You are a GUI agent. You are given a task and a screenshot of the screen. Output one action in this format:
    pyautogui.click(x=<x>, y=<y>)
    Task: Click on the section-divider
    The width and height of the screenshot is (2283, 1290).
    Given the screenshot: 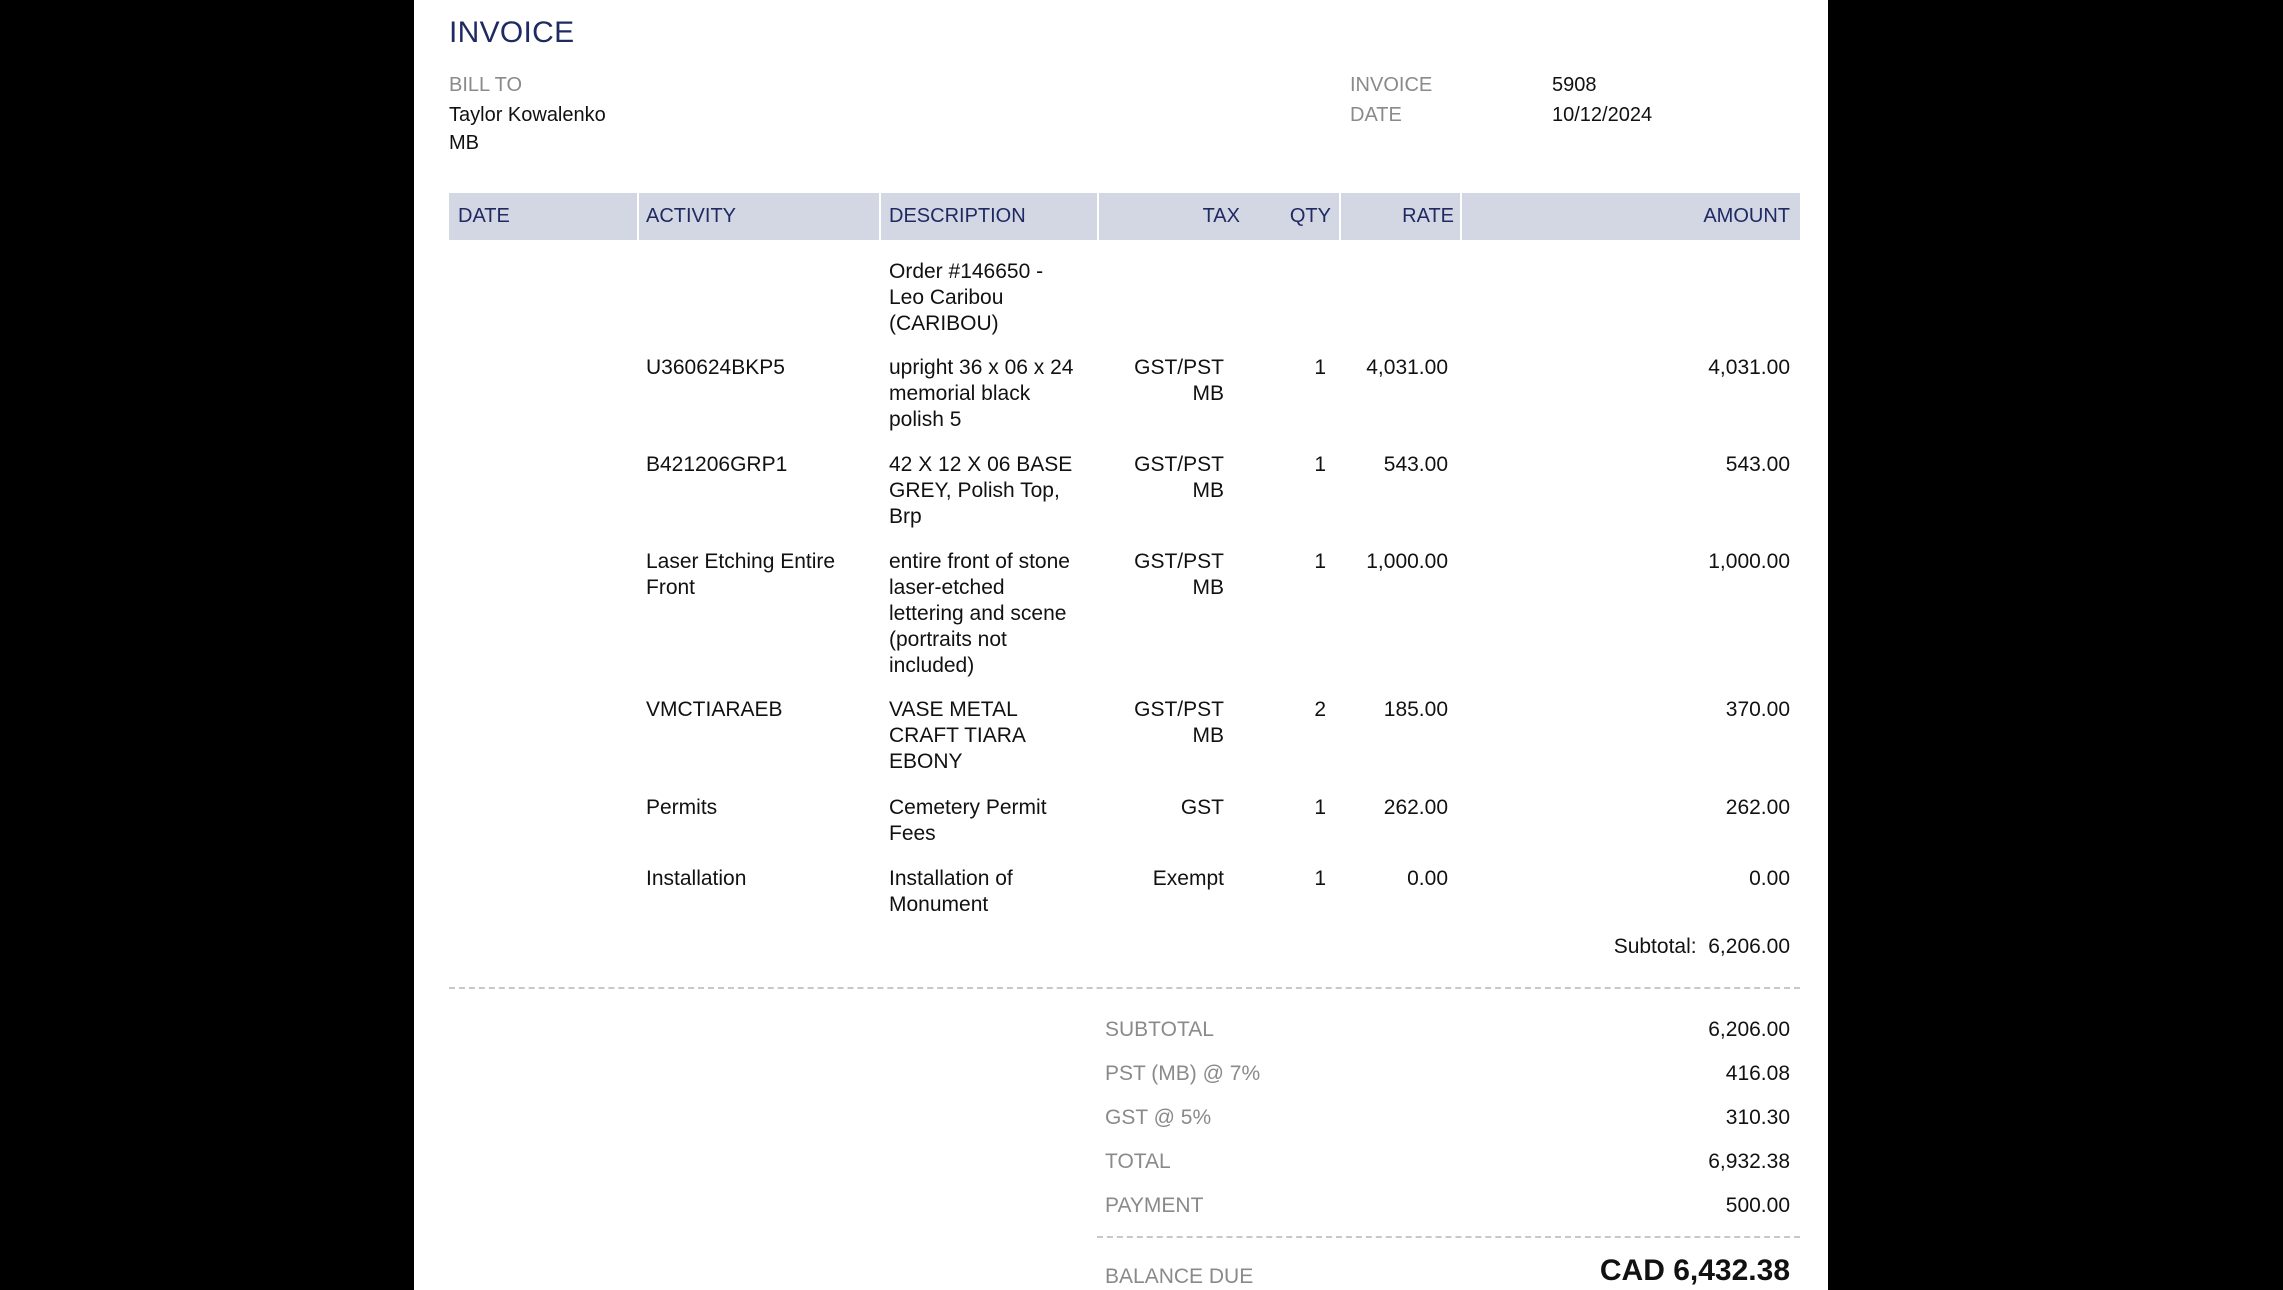 What is the action you would take?
    pyautogui.click(x=1124, y=988)
    